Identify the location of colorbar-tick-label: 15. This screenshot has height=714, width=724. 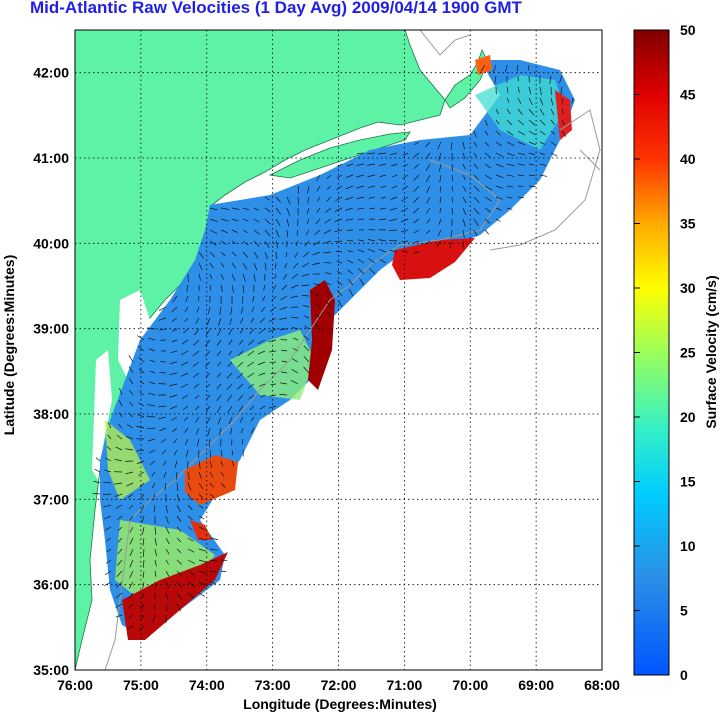
(688, 482).